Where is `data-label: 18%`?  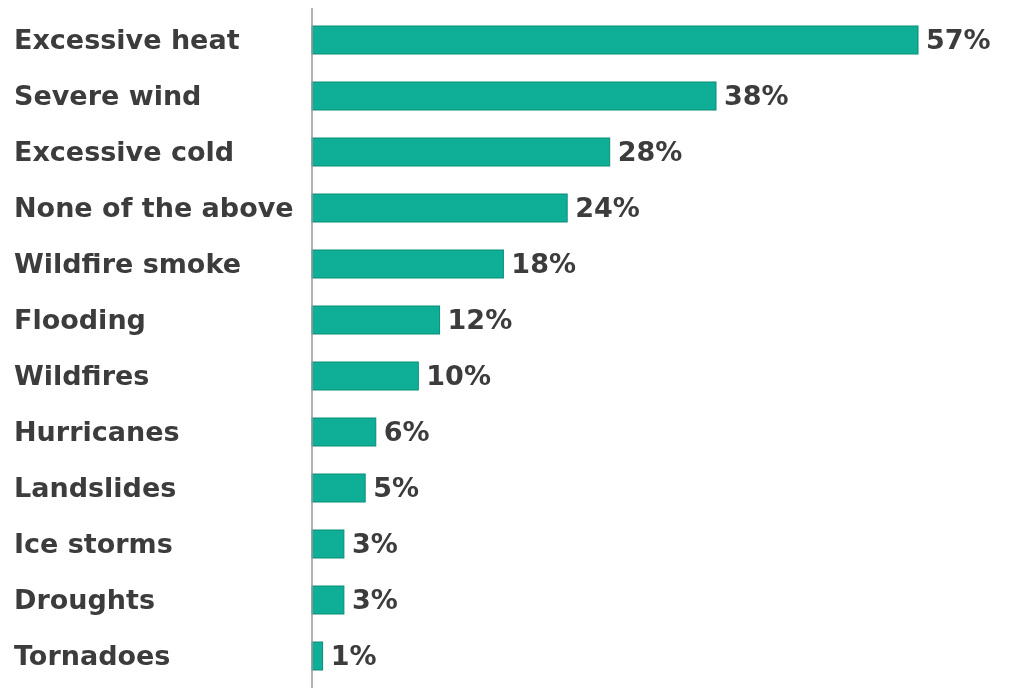 data-label: 18% is located at coordinates (544, 264).